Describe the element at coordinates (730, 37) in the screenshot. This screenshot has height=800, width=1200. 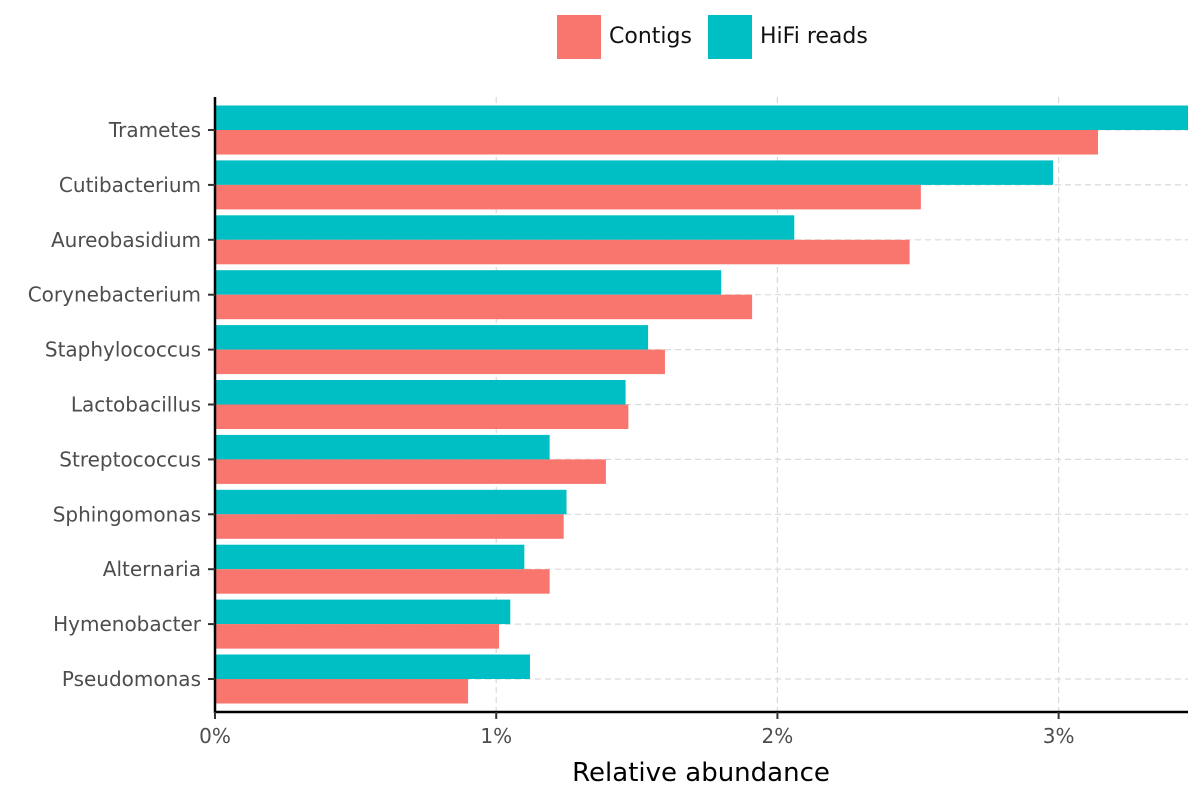
I see `legend-swatch-hifi-reads` at that location.